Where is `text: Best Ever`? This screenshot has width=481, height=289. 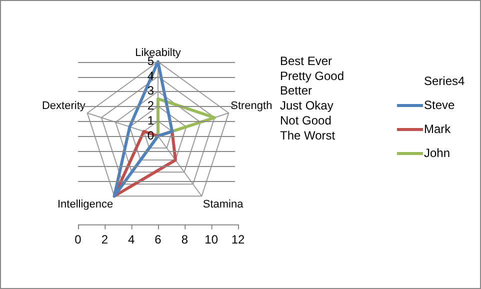
text: Best Ever is located at coordinates (306, 61).